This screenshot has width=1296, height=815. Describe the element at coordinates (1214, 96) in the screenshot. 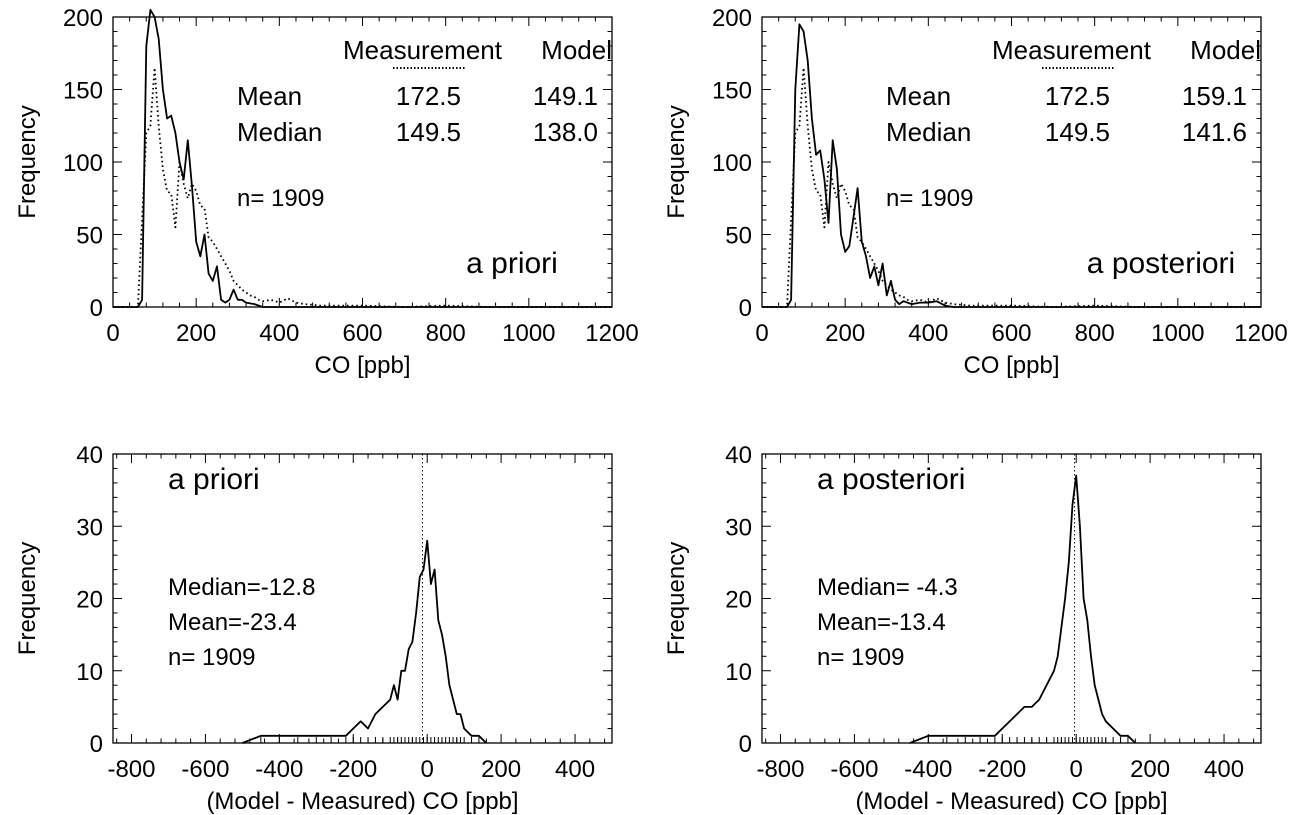

I see `stats-model-value: 159.1` at that location.